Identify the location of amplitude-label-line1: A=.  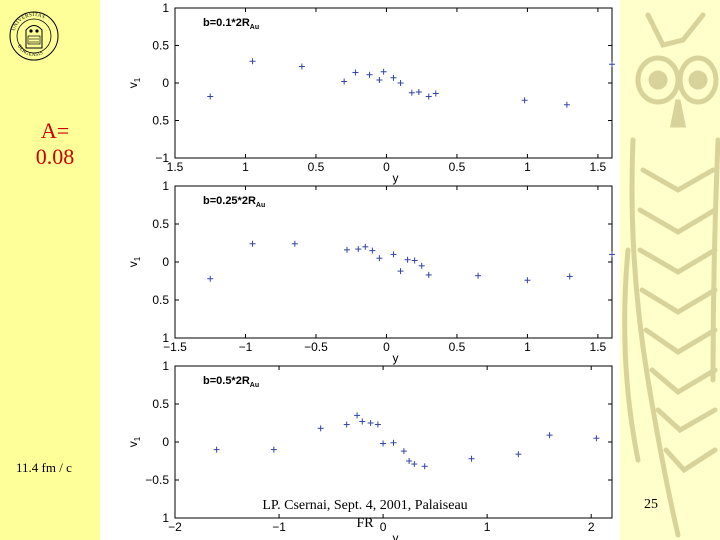
(55, 130).